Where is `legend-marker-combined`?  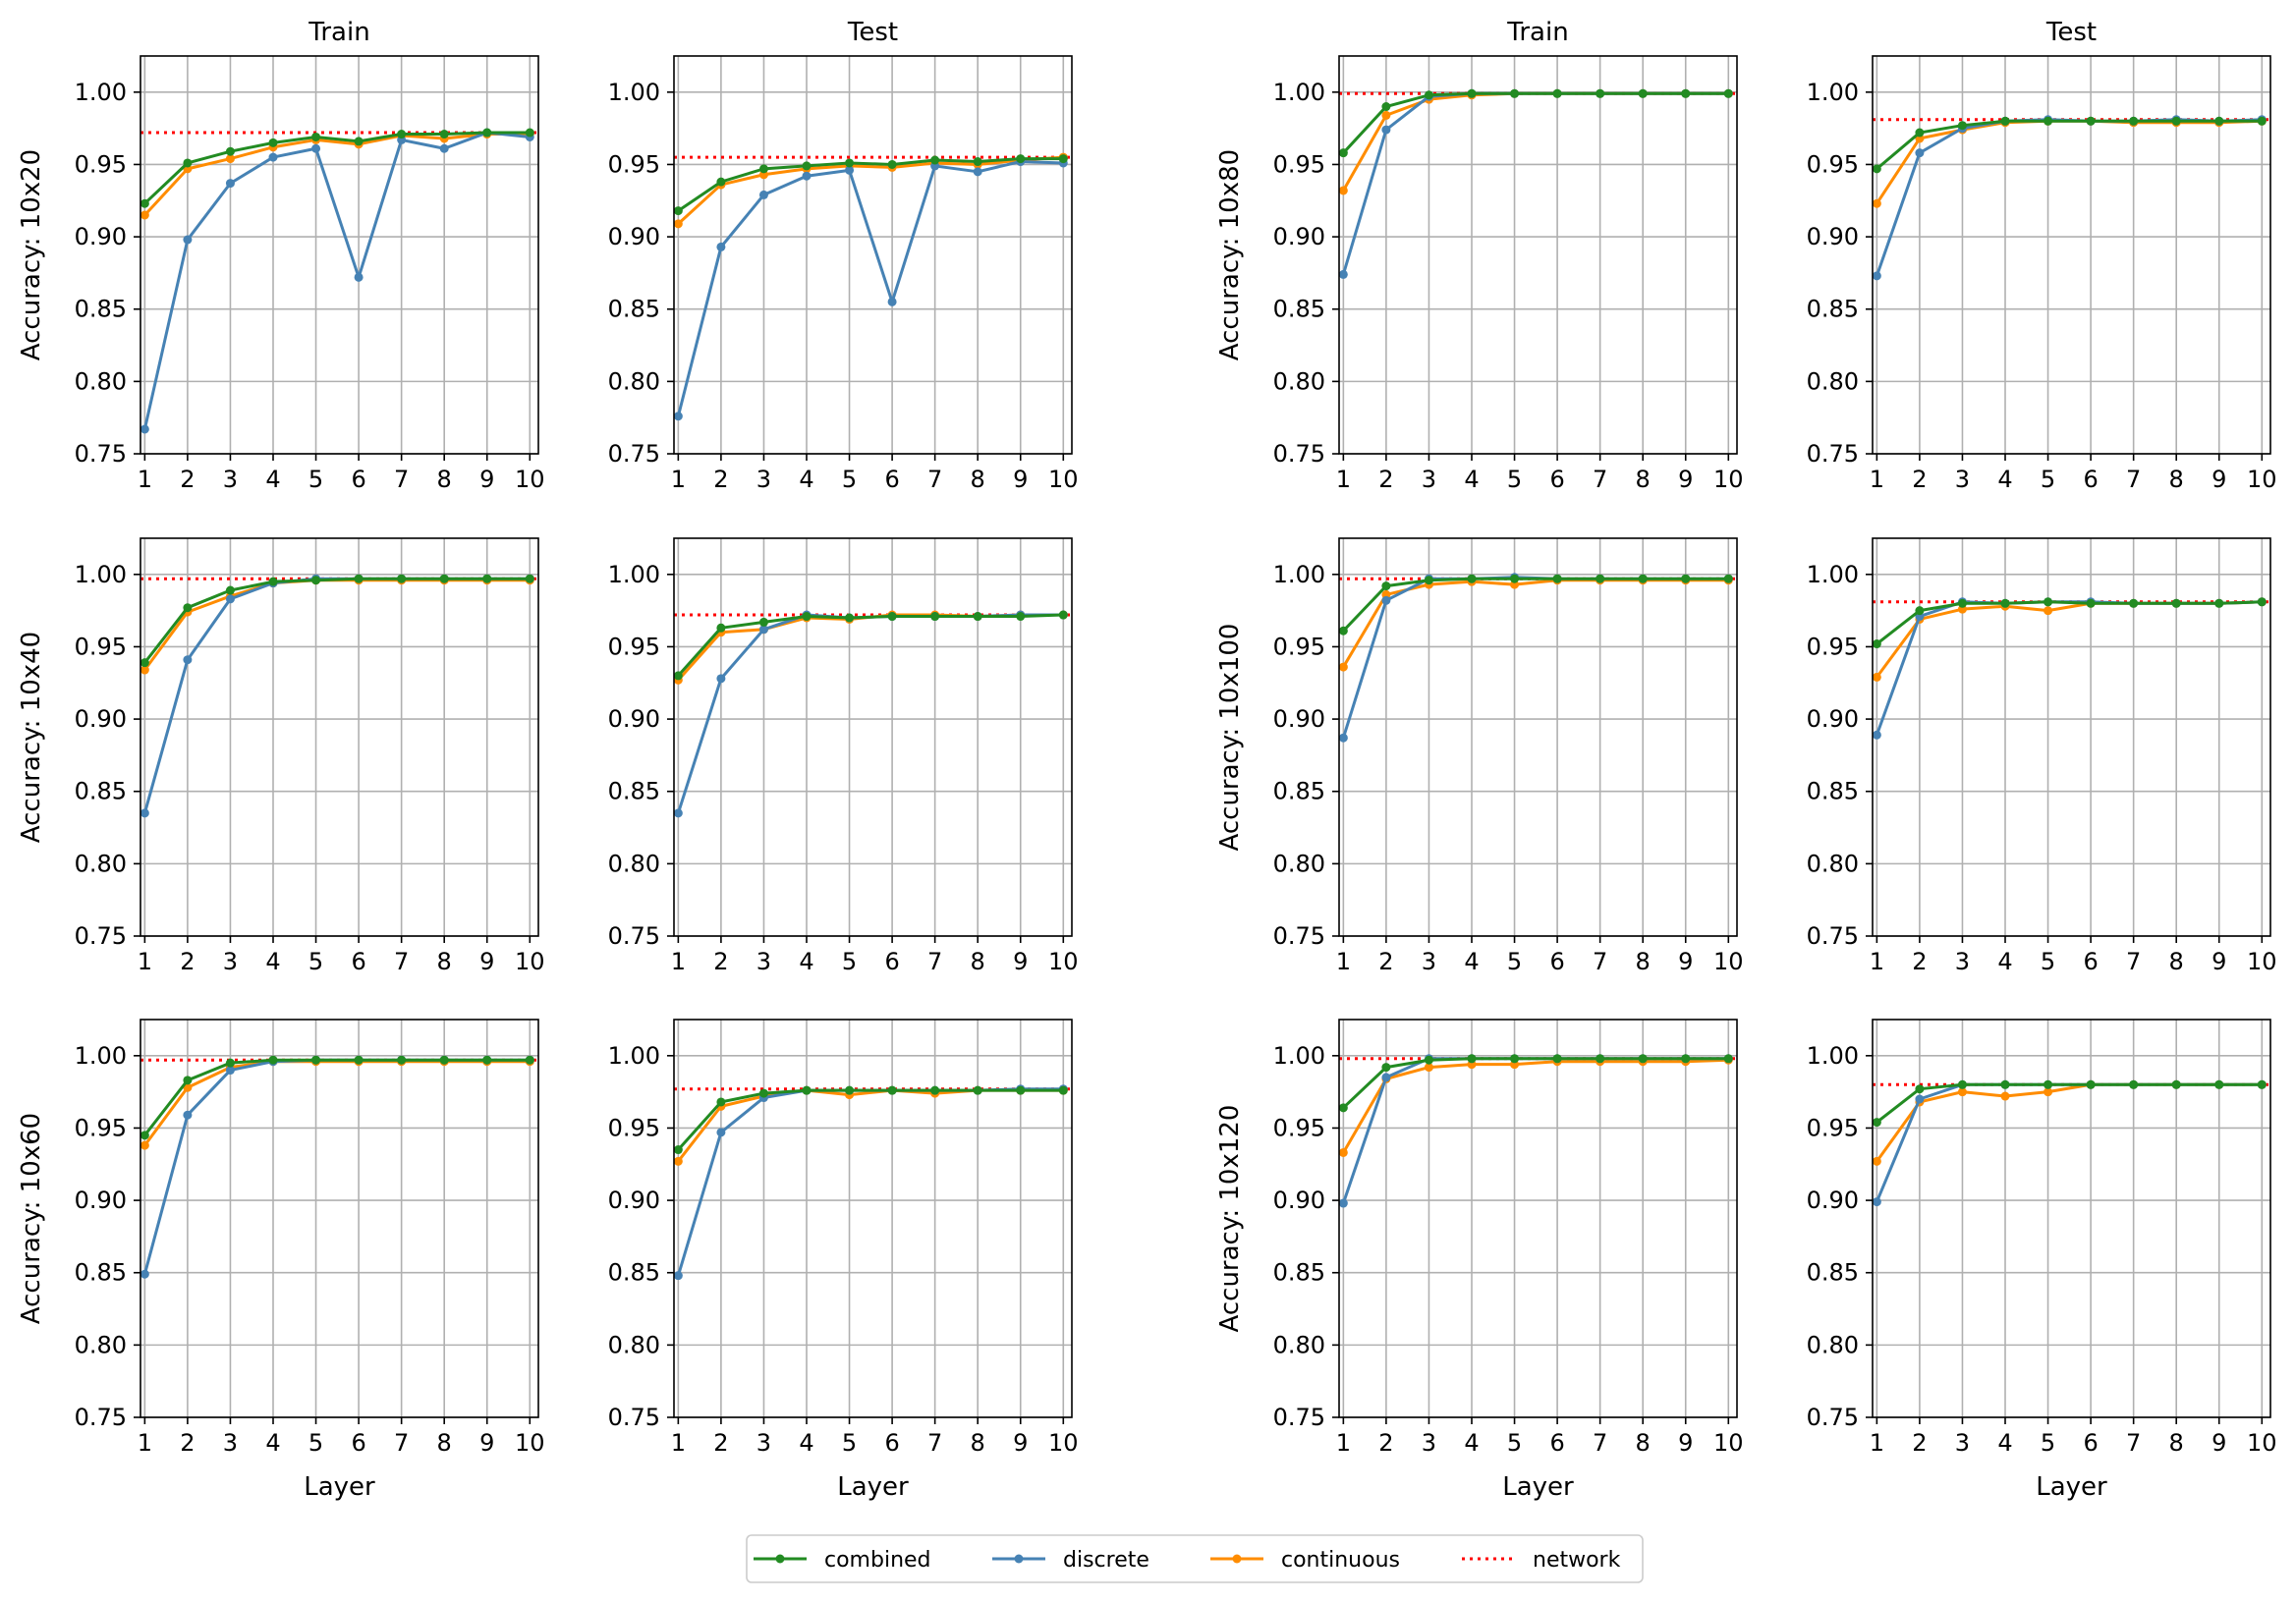
legend-marker-combined is located at coordinates (780, 1559).